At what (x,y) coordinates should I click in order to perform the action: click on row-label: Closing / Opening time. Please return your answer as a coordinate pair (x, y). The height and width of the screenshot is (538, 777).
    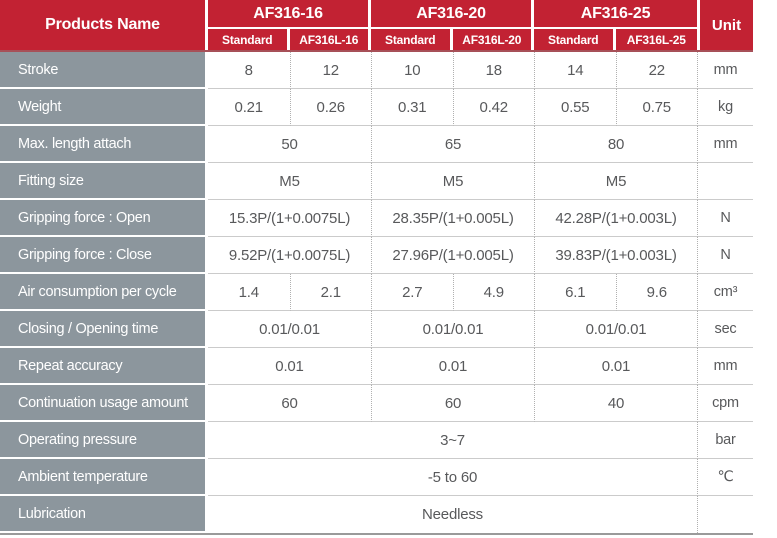
    Looking at the image, I should click on (102, 328).